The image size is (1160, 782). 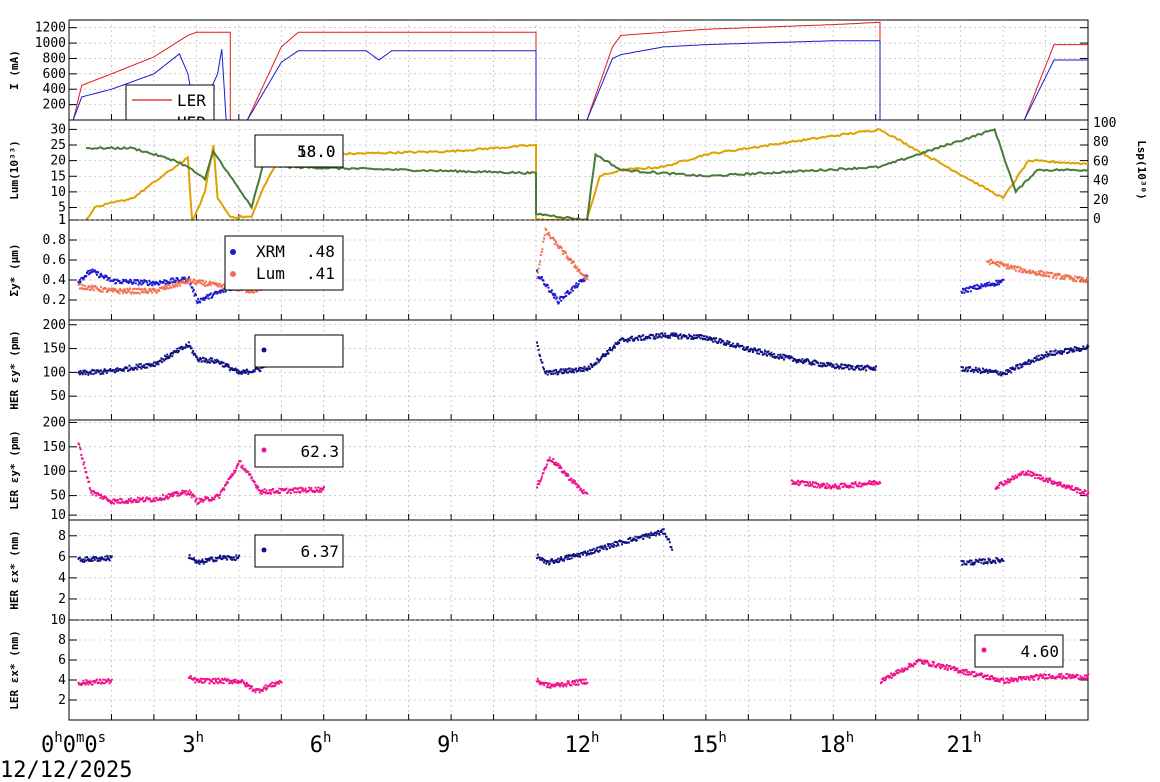 What do you see at coordinates (50, 43) in the screenshot?
I see `y-tick-label: 1000` at bounding box center [50, 43].